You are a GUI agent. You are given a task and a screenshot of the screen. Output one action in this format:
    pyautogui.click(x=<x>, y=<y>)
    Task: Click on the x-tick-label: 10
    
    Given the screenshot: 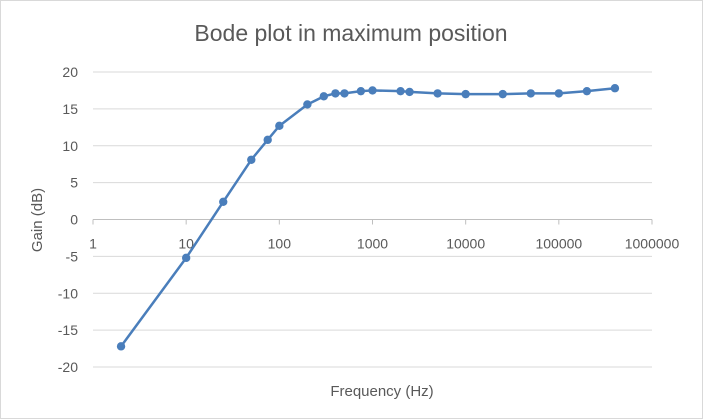 What is the action you would take?
    pyautogui.click(x=186, y=244)
    